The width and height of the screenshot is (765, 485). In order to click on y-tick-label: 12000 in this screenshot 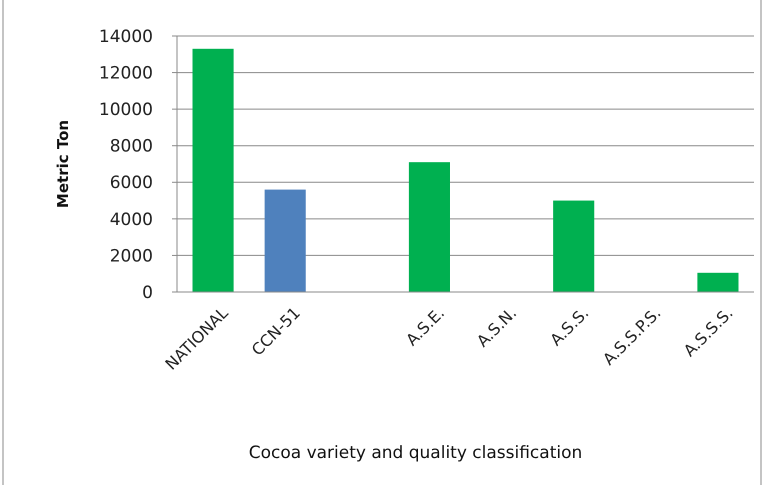, I will do `click(125, 74)`.